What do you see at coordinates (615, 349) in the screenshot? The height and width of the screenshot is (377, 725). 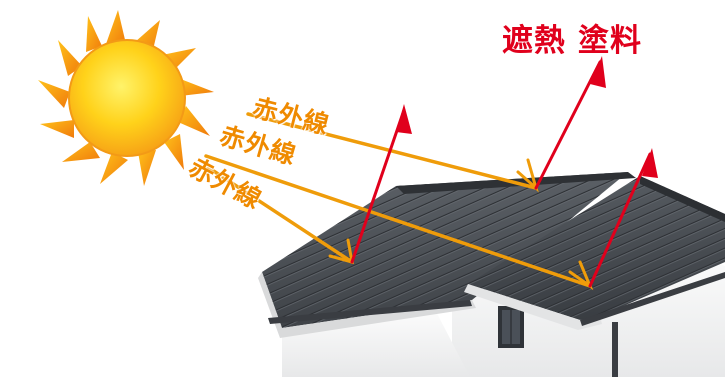 I see `downspout` at bounding box center [615, 349].